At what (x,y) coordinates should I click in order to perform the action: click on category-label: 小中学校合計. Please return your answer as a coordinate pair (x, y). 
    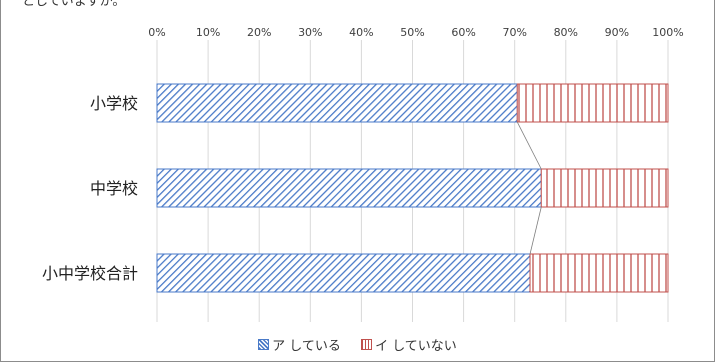
    Looking at the image, I should click on (90, 273).